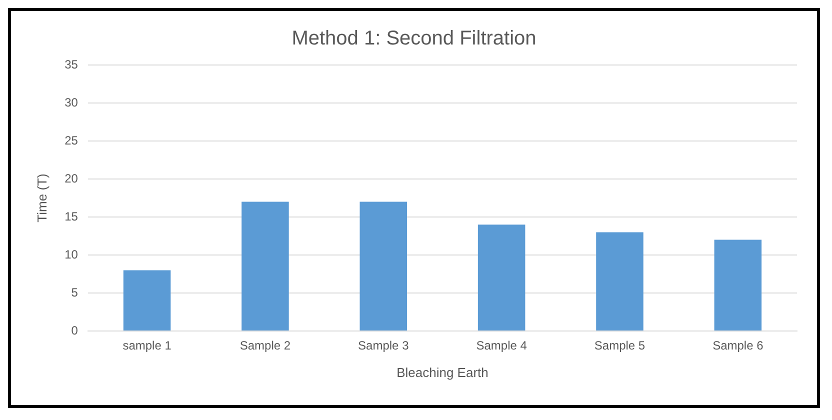  Describe the element at coordinates (71, 64) in the screenshot. I see `y-tick-label: 35` at that location.